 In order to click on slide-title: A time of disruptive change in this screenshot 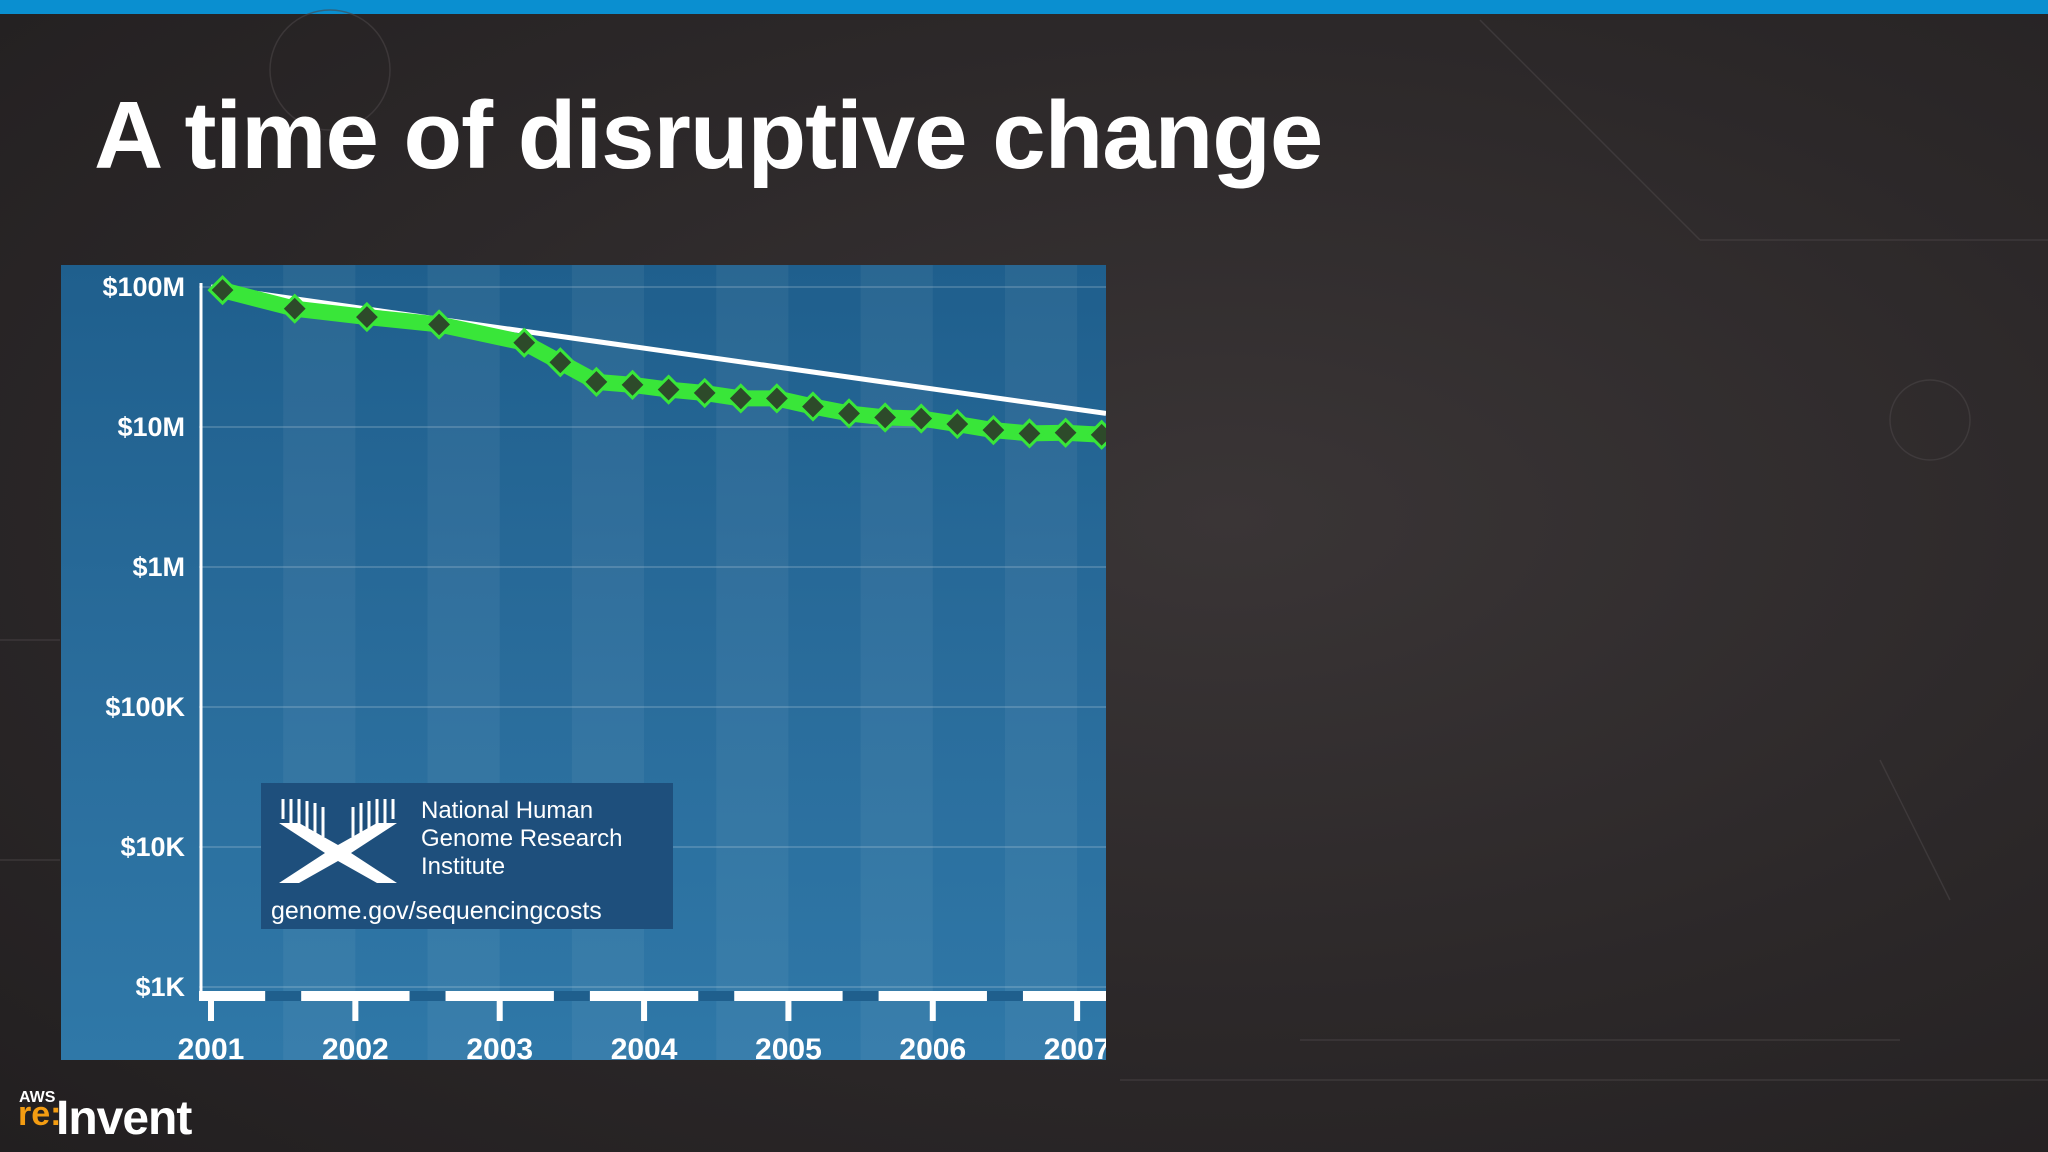, I will do `click(708, 135)`.